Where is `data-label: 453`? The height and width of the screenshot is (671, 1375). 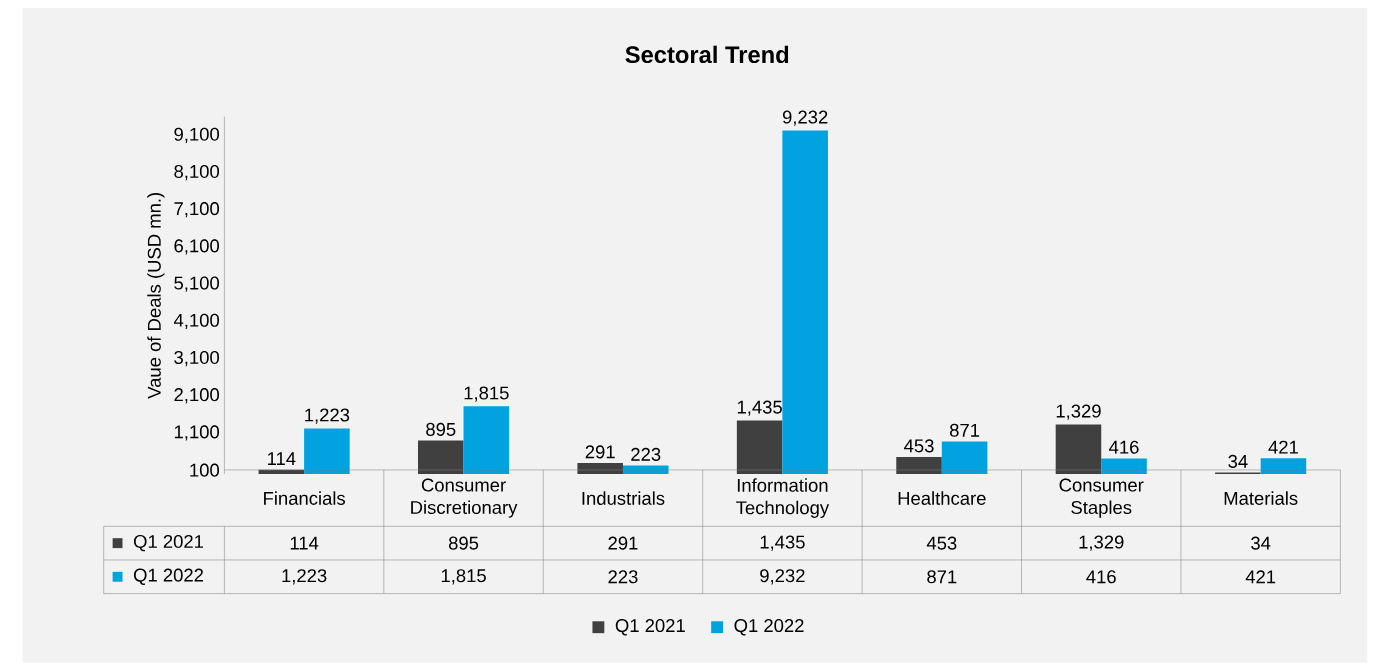
data-label: 453 is located at coordinates (941, 543).